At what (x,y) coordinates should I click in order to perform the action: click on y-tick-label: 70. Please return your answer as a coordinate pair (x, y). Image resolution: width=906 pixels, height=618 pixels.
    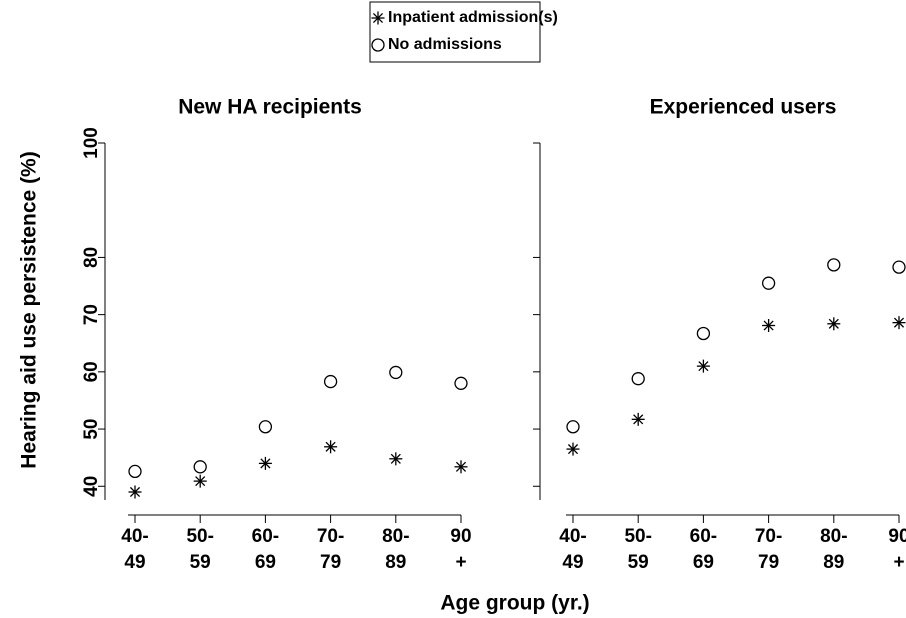
    Looking at the image, I should click on (91, 314).